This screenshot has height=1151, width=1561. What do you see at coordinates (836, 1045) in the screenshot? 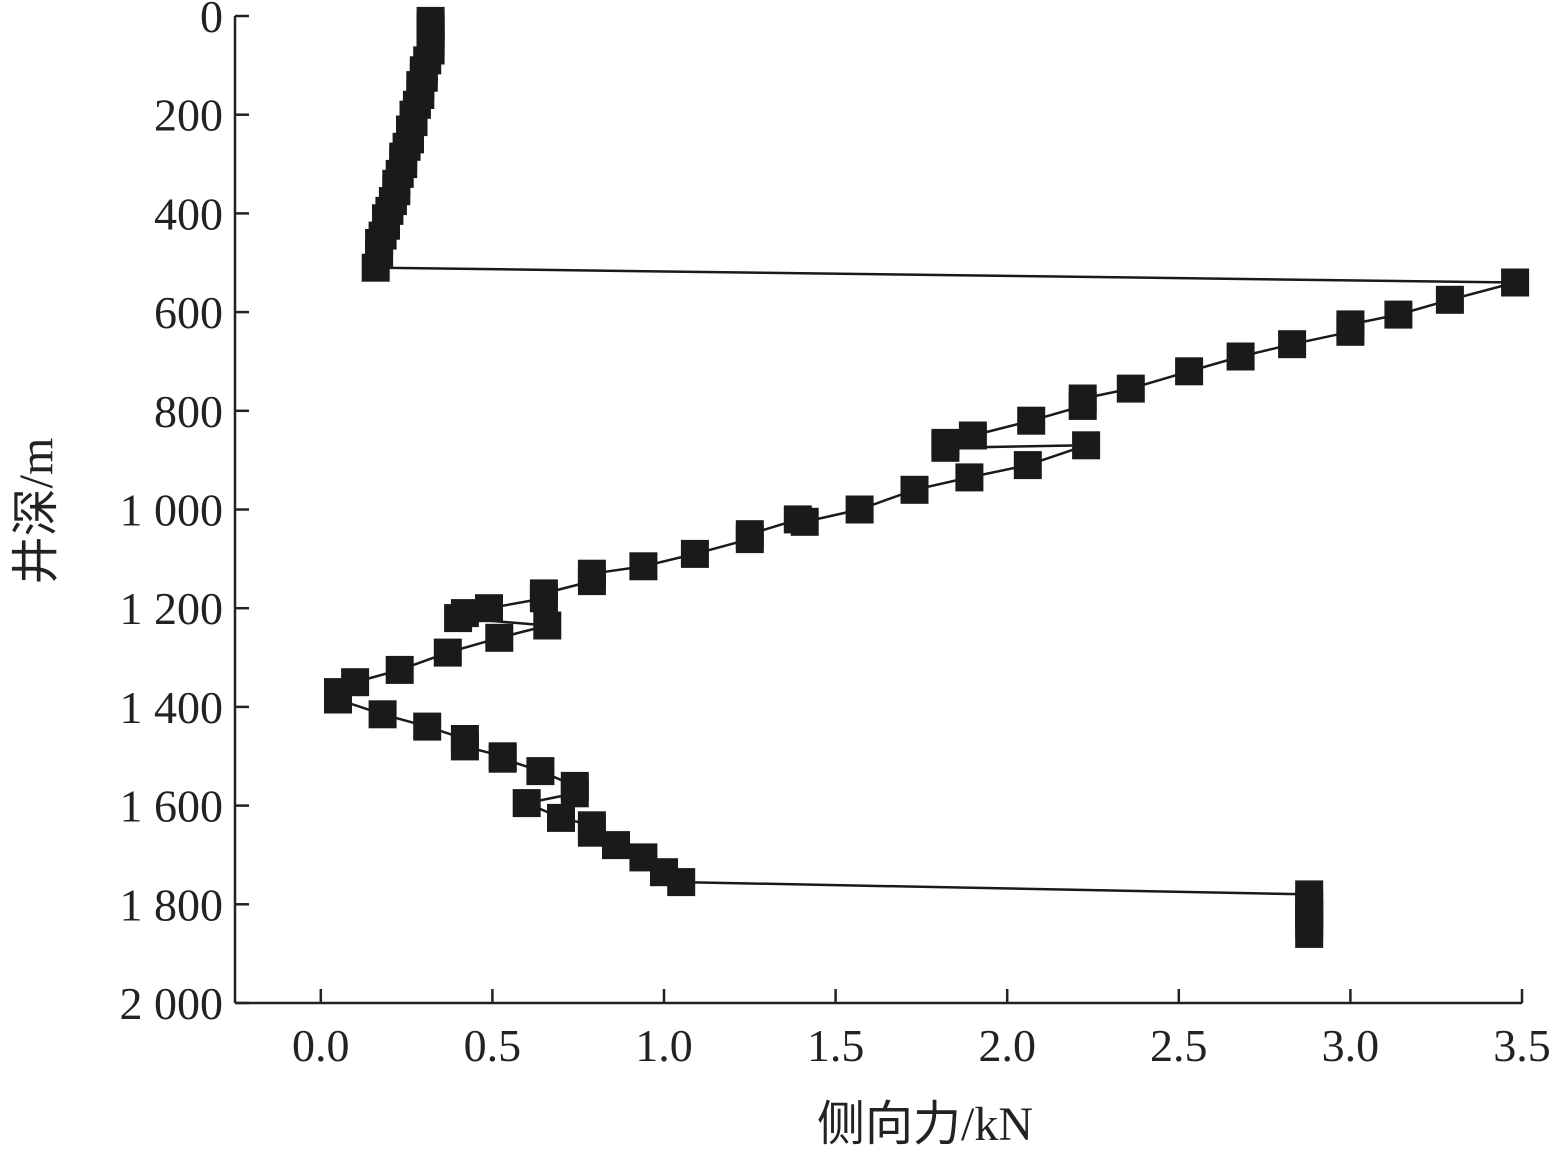
I see `x-tick-label: 1.5` at bounding box center [836, 1045].